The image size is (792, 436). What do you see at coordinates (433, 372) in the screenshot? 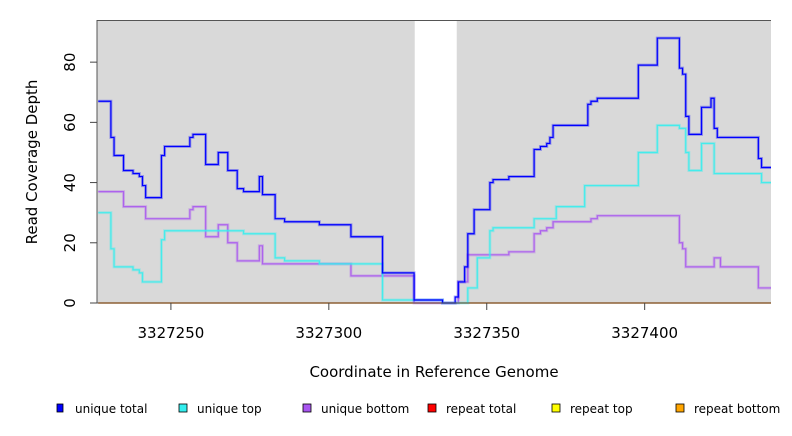
I see `x-axis-label: Coordinate in Reference Genome` at bounding box center [433, 372].